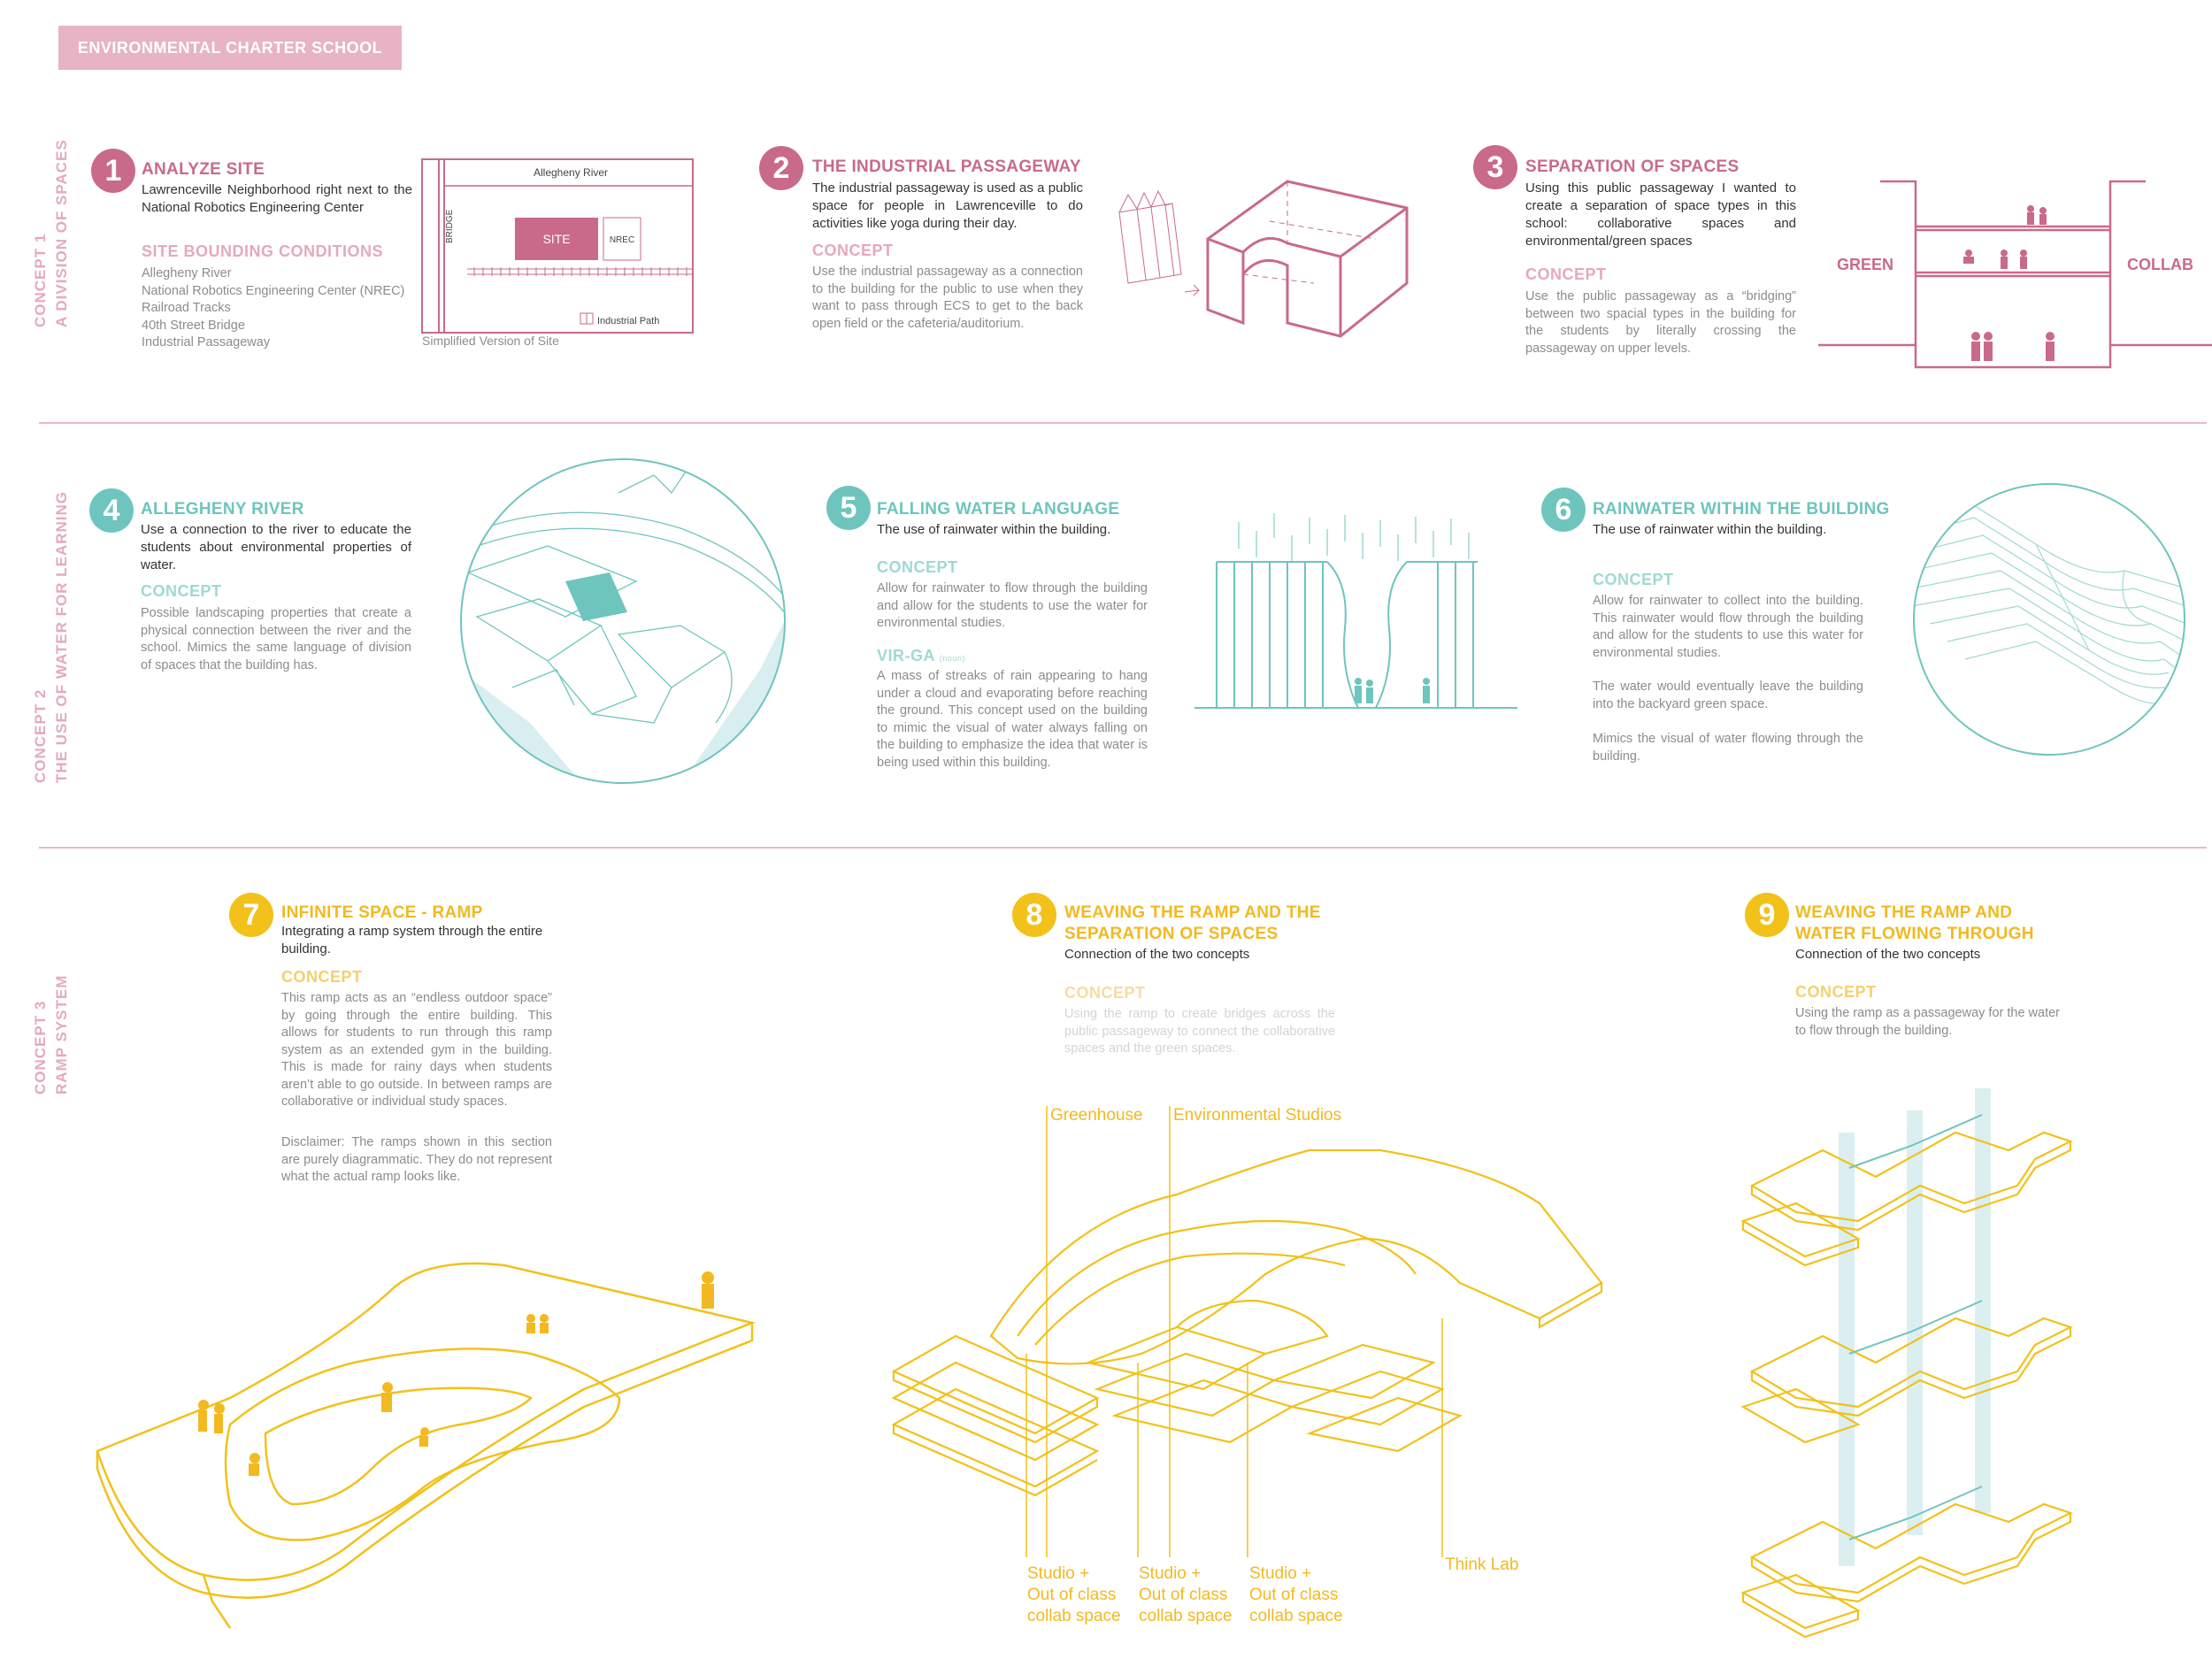 This screenshot has width=2212, height=1659. What do you see at coordinates (557, 239) in the screenshot?
I see `map-label-site: SITE` at bounding box center [557, 239].